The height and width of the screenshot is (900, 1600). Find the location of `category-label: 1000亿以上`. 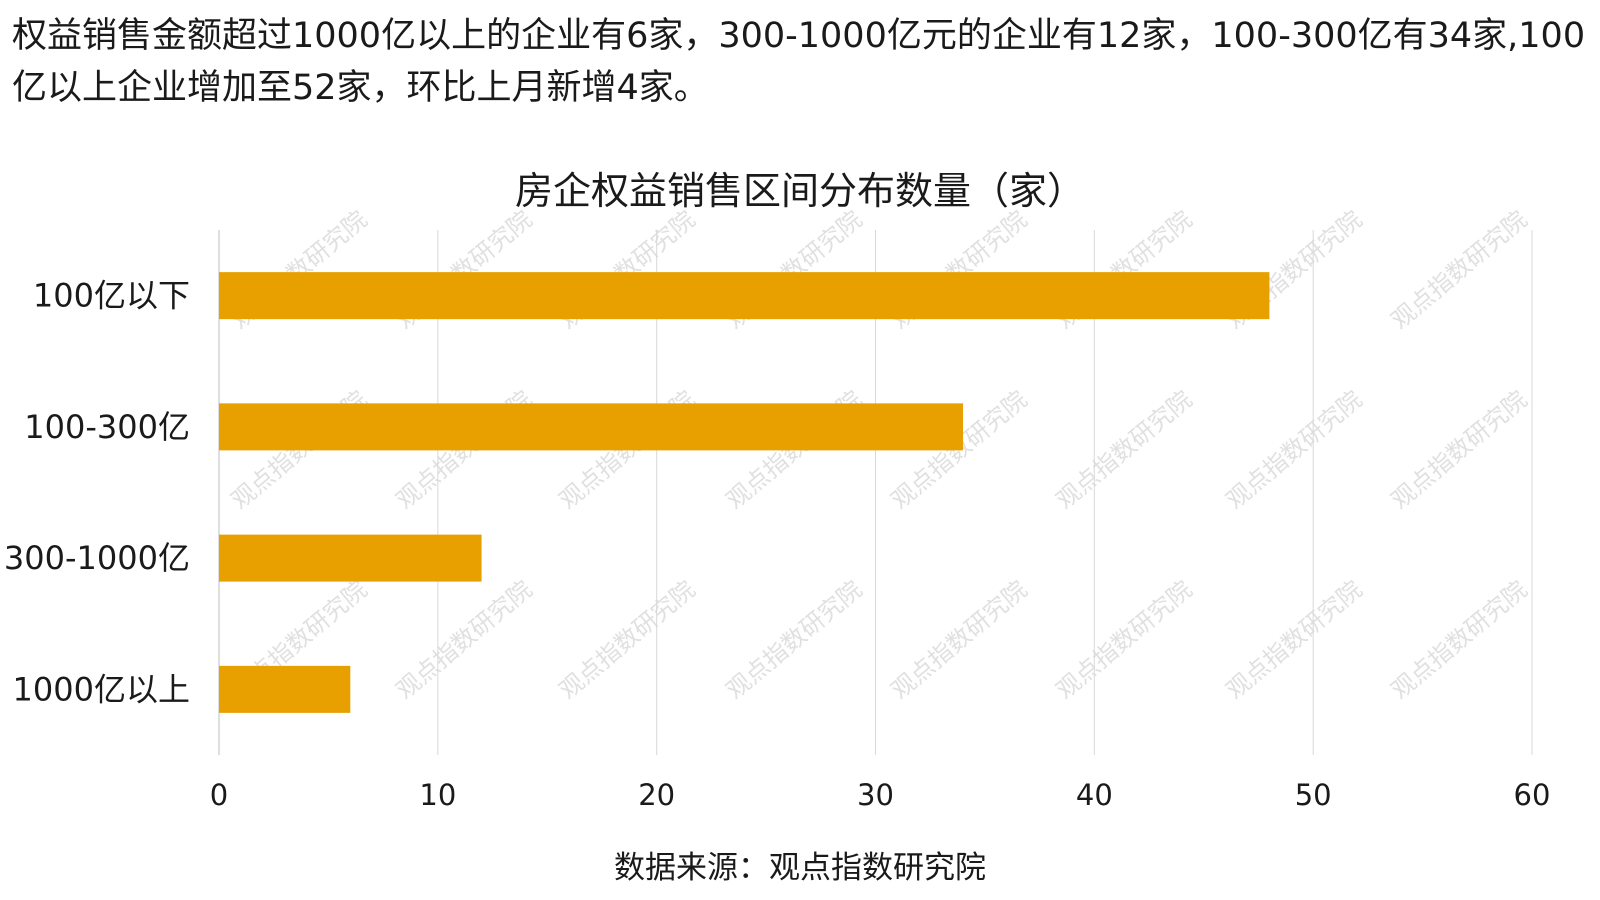

category-label: 1000亿以上 is located at coordinates (101, 689).